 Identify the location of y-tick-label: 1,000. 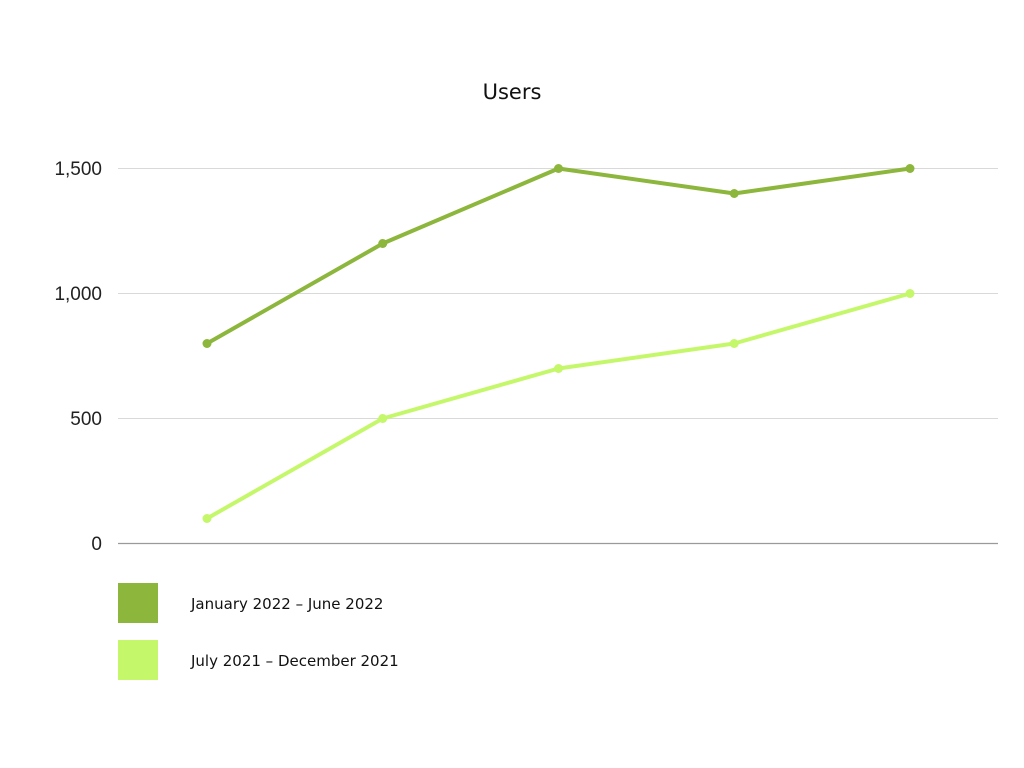
(78, 294).